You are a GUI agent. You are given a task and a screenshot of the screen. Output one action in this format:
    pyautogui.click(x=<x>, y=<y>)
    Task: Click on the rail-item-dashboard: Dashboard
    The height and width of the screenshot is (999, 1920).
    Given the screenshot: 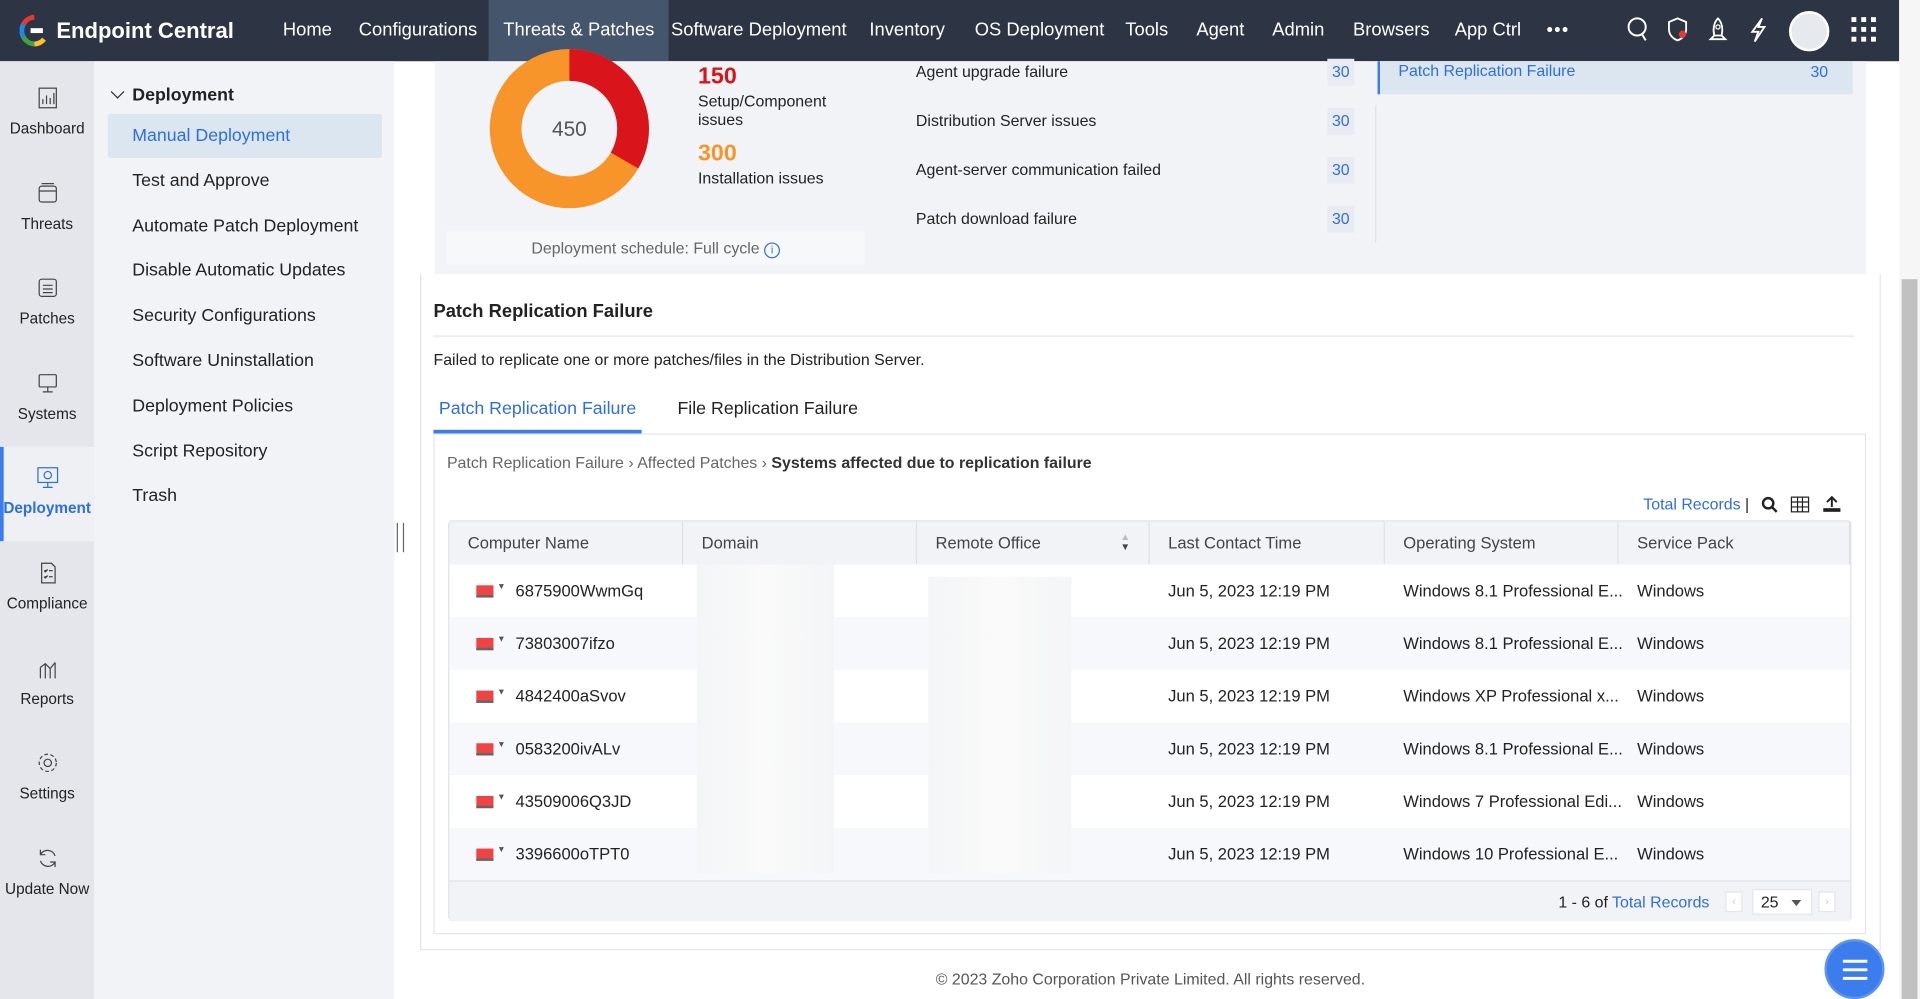 What is the action you would take?
    pyautogui.click(x=47, y=114)
    